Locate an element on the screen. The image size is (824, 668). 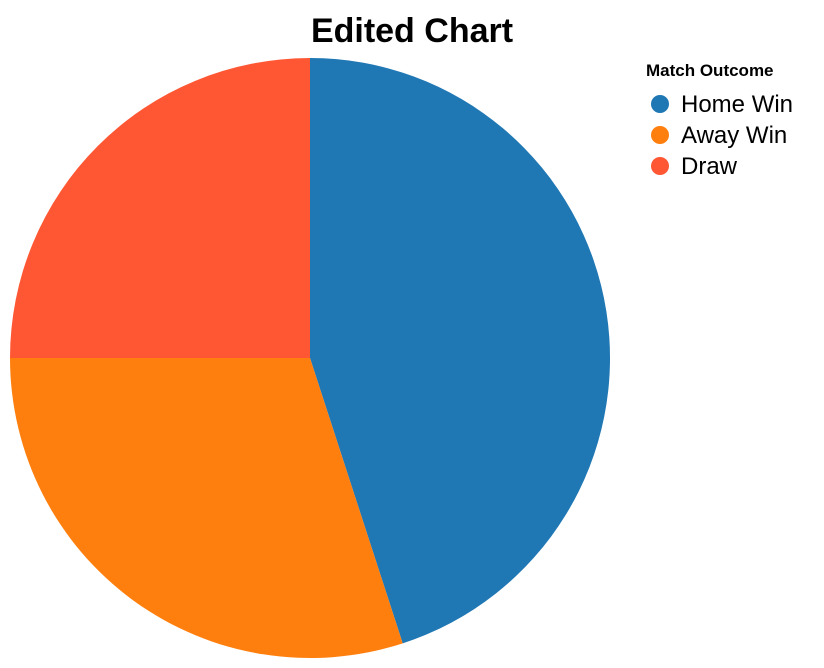
legend: Match Outcome Home Win Away Win Draw is located at coordinates (719, 120).